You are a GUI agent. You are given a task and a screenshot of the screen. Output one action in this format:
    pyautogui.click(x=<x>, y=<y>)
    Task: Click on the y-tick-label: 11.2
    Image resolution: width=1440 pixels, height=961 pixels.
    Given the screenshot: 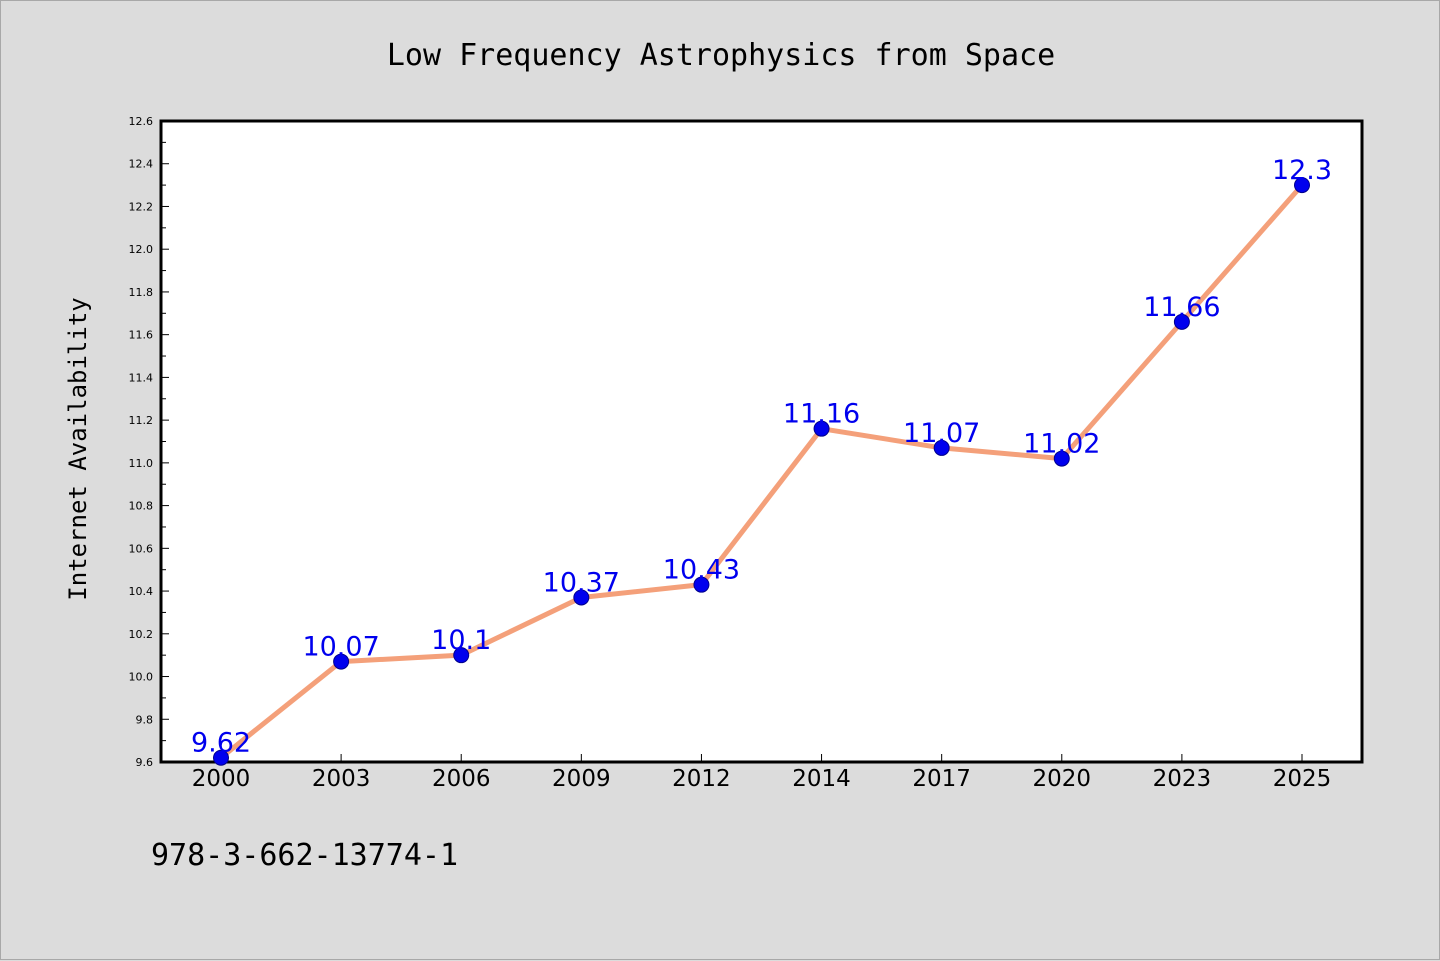 What is the action you would take?
    pyautogui.click(x=141, y=420)
    